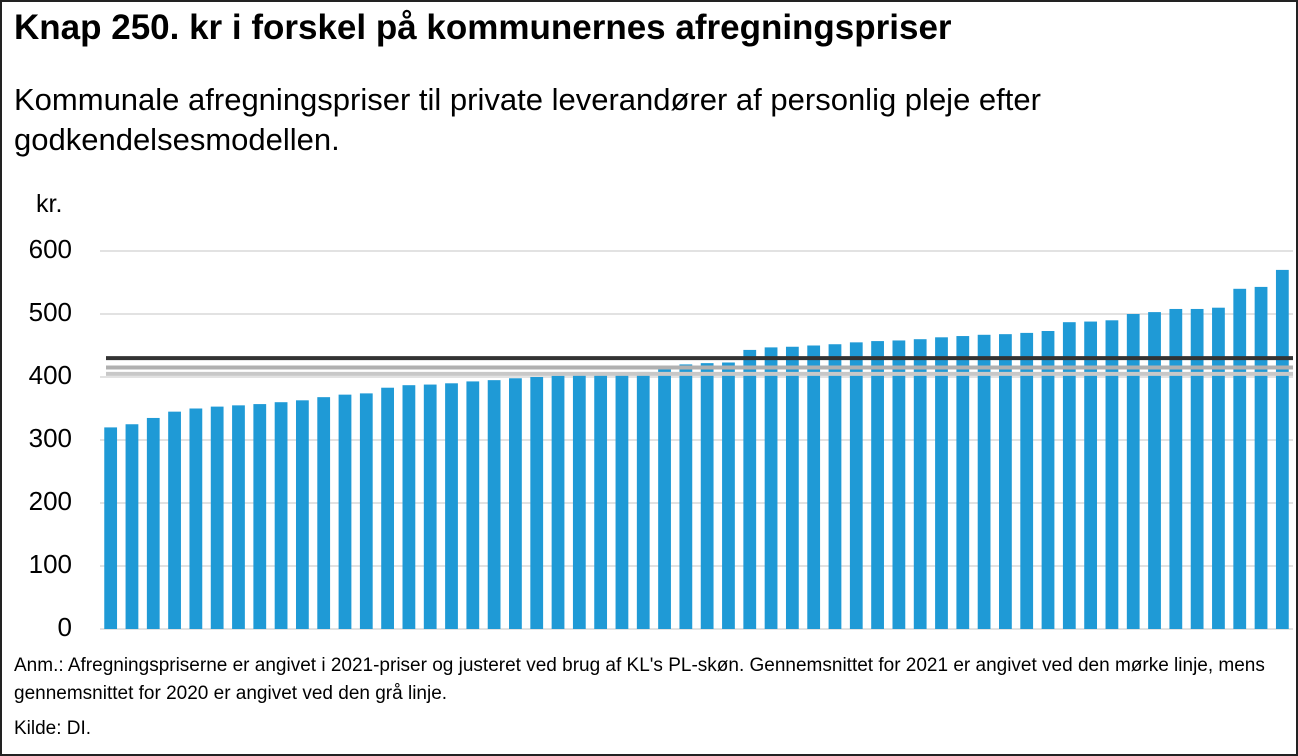  Describe the element at coordinates (50, 501) in the screenshot. I see `y-tick-label: 200` at that location.